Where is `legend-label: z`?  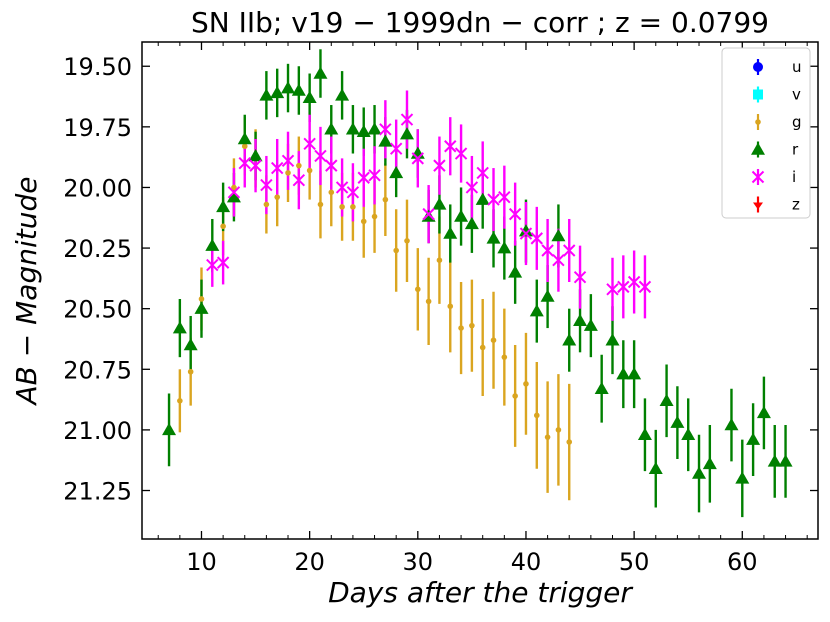
legend-label: z is located at coordinates (796, 205).